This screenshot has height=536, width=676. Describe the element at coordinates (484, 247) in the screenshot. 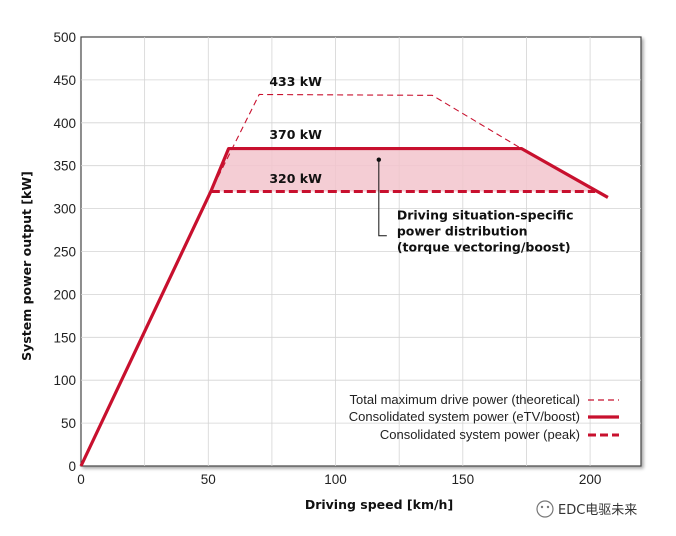

I see `callout-line-3: (torque vectoring/boost)` at that location.